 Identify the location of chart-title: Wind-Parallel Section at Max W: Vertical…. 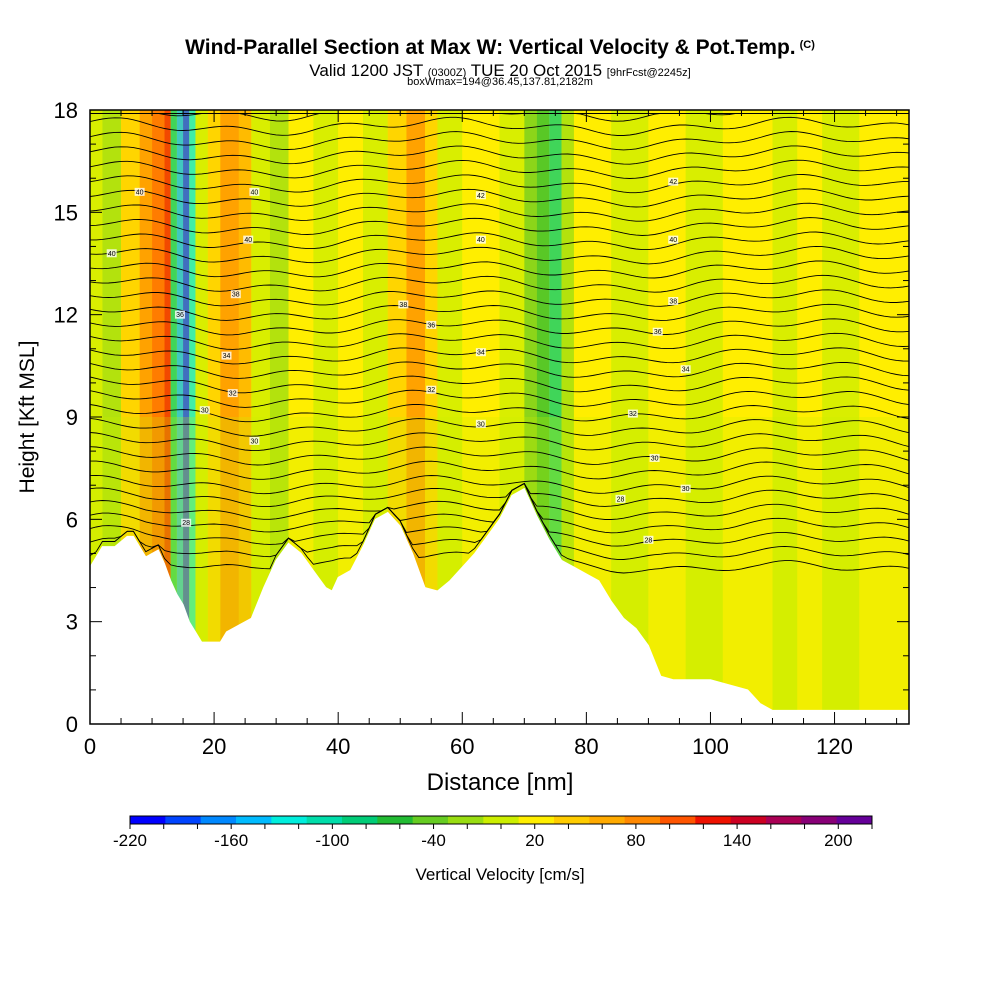
(500, 48).